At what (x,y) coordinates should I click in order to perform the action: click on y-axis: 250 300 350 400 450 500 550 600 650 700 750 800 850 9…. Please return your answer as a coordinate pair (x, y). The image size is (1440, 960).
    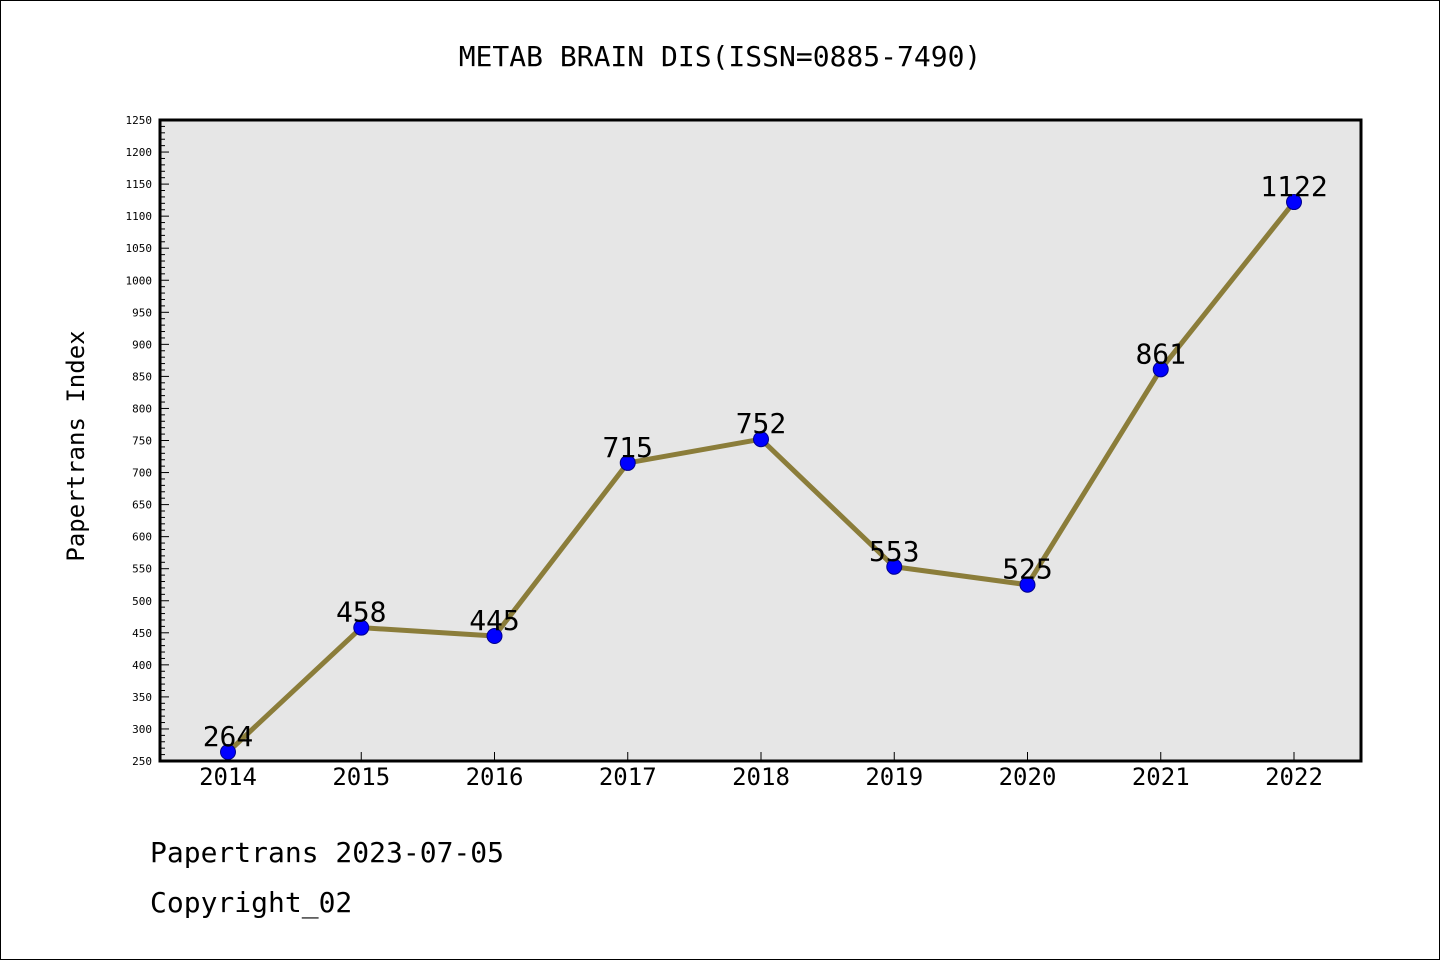
    Looking at the image, I should click on (147, 441).